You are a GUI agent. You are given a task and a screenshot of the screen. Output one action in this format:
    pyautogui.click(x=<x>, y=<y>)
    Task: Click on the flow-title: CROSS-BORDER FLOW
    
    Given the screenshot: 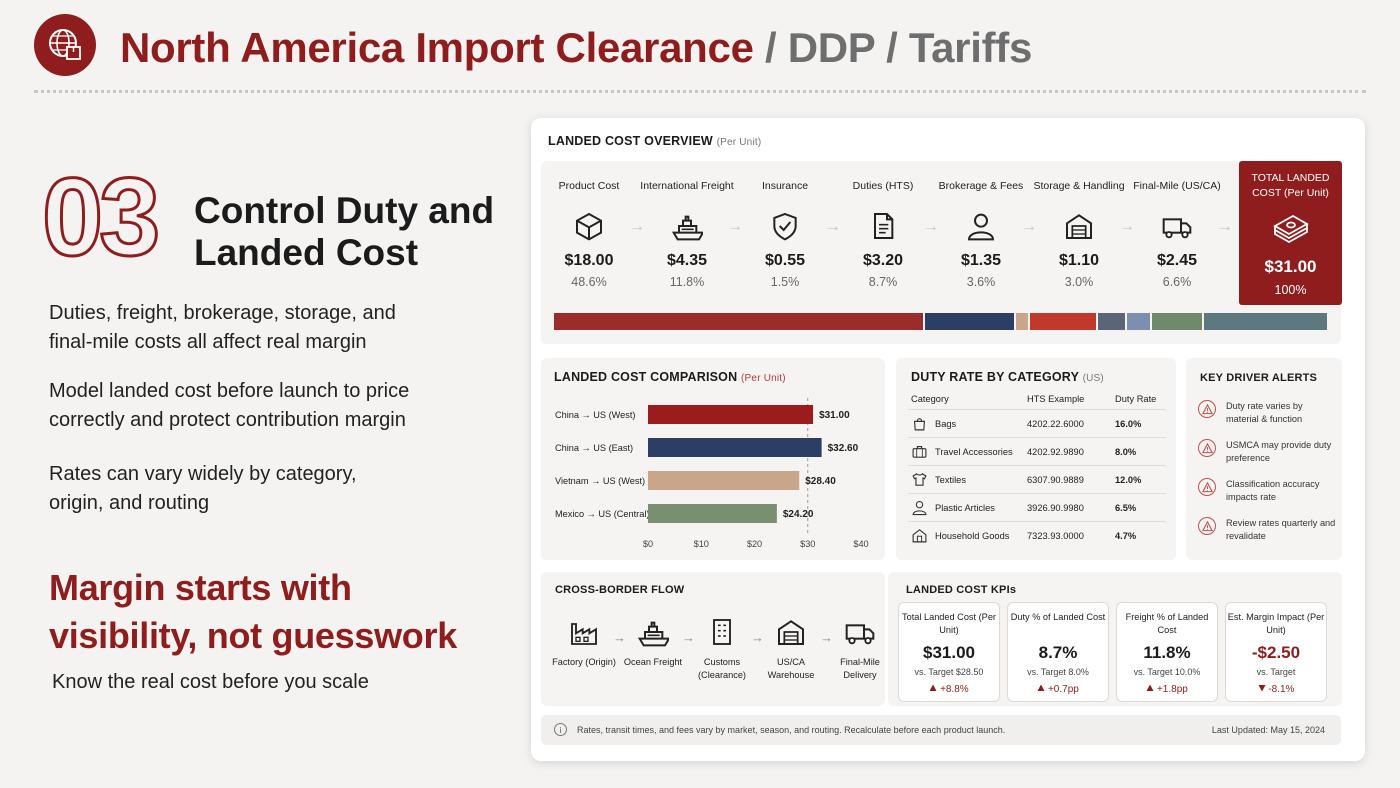 What is the action you would take?
    pyautogui.click(x=620, y=590)
    